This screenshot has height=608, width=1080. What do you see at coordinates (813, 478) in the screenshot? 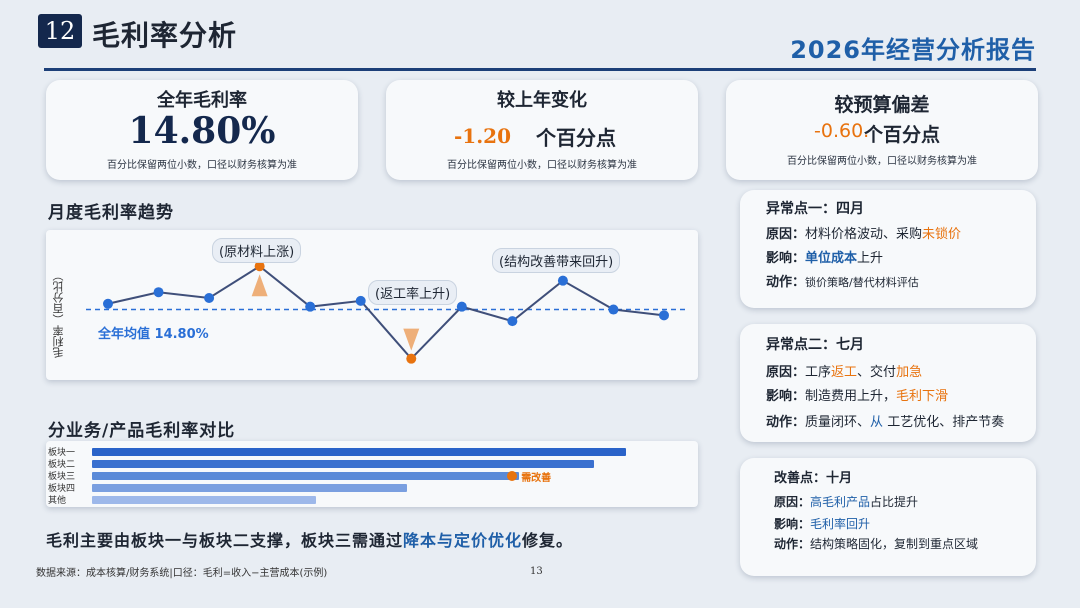
I see `panel-title: 改善点：十月` at bounding box center [813, 478].